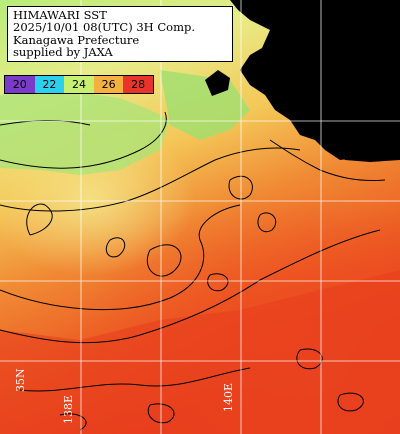  What do you see at coordinates (108, 84) in the screenshot?
I see `colorbar-segment-26: 26` at bounding box center [108, 84].